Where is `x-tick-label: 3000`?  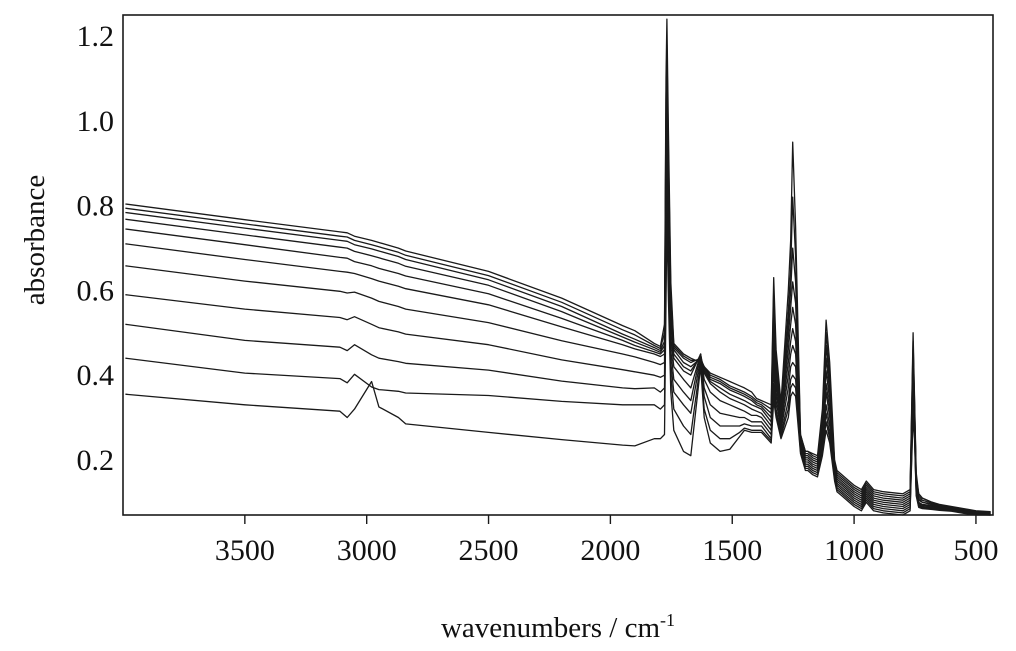 x-tick-label: 3000 is located at coordinates (367, 550).